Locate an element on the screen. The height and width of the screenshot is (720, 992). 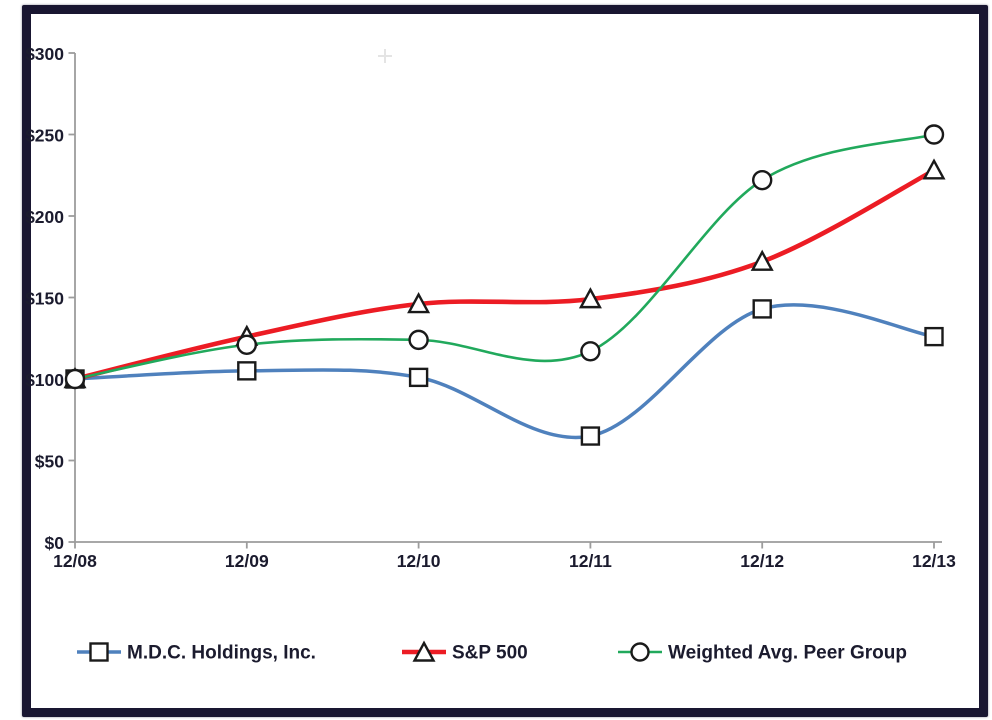
y-tick-label: $150 is located at coordinates (44, 299).